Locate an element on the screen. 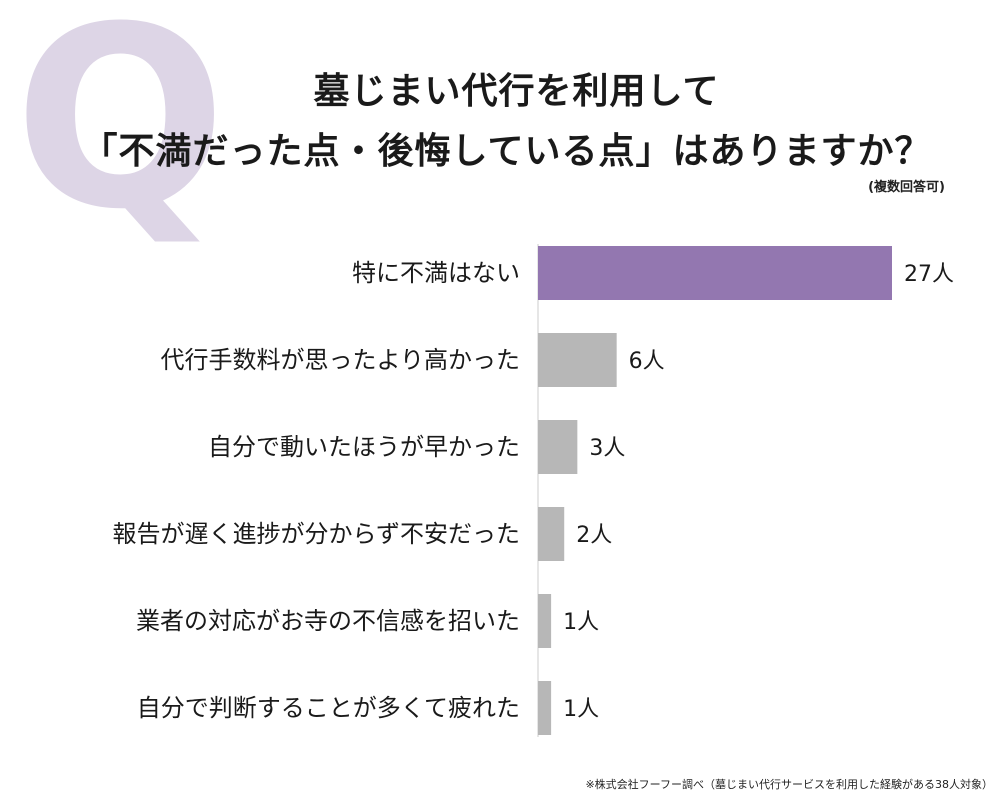 Image resolution: width=1003 pixels, height=800 pixels. category-label-3: 自分で動いたほうが早かった is located at coordinates (364, 447).